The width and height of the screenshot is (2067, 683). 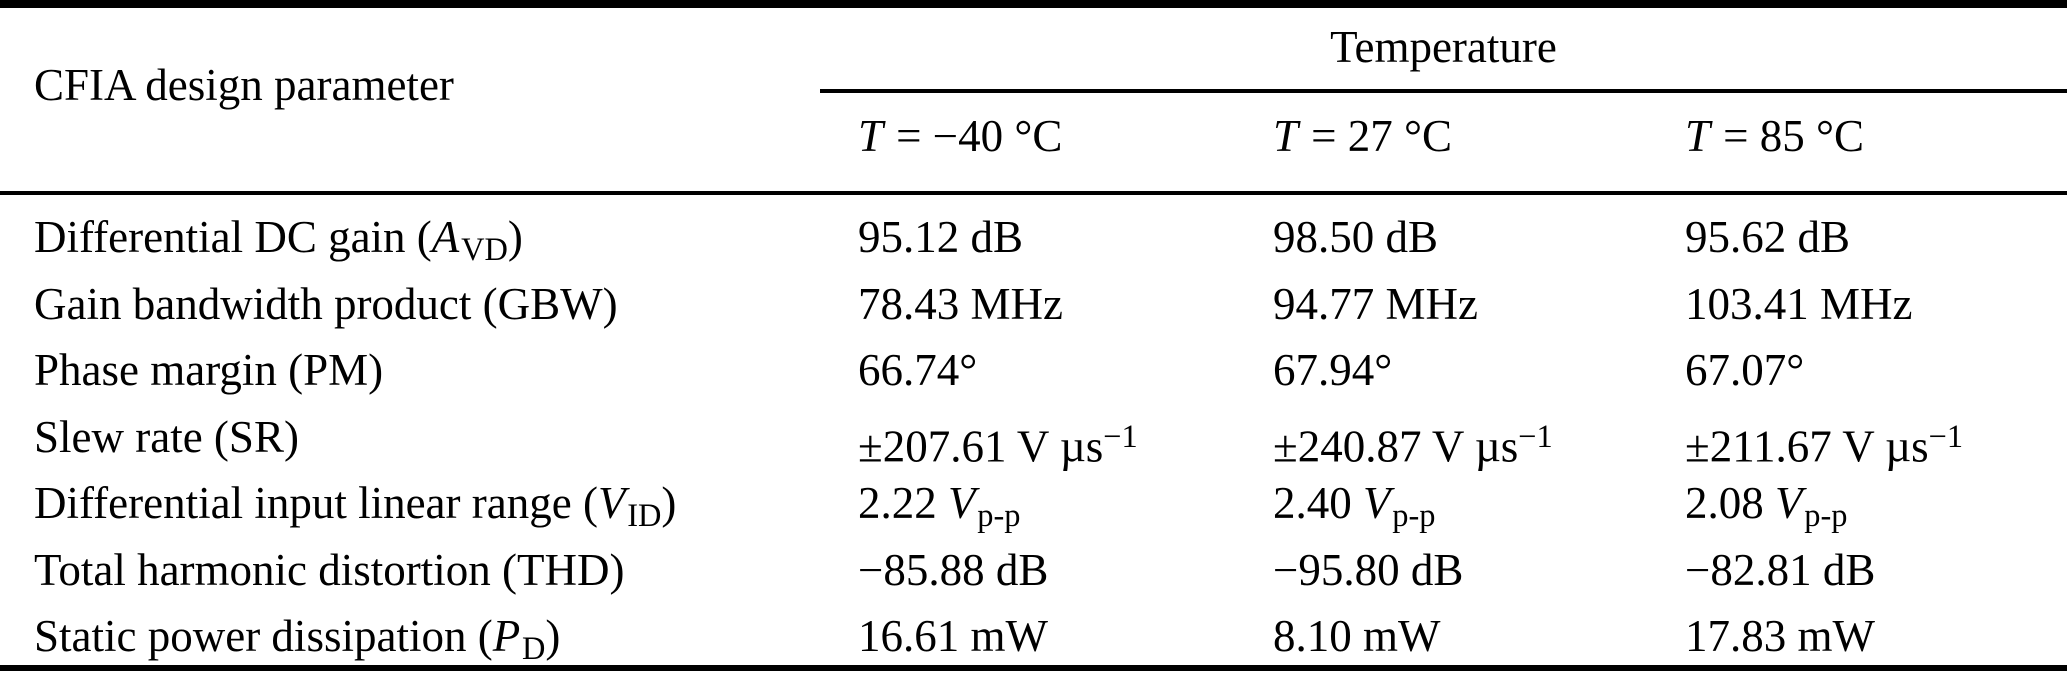 What do you see at coordinates (1033, 668) in the screenshot?
I see `table-bottom-rule` at bounding box center [1033, 668].